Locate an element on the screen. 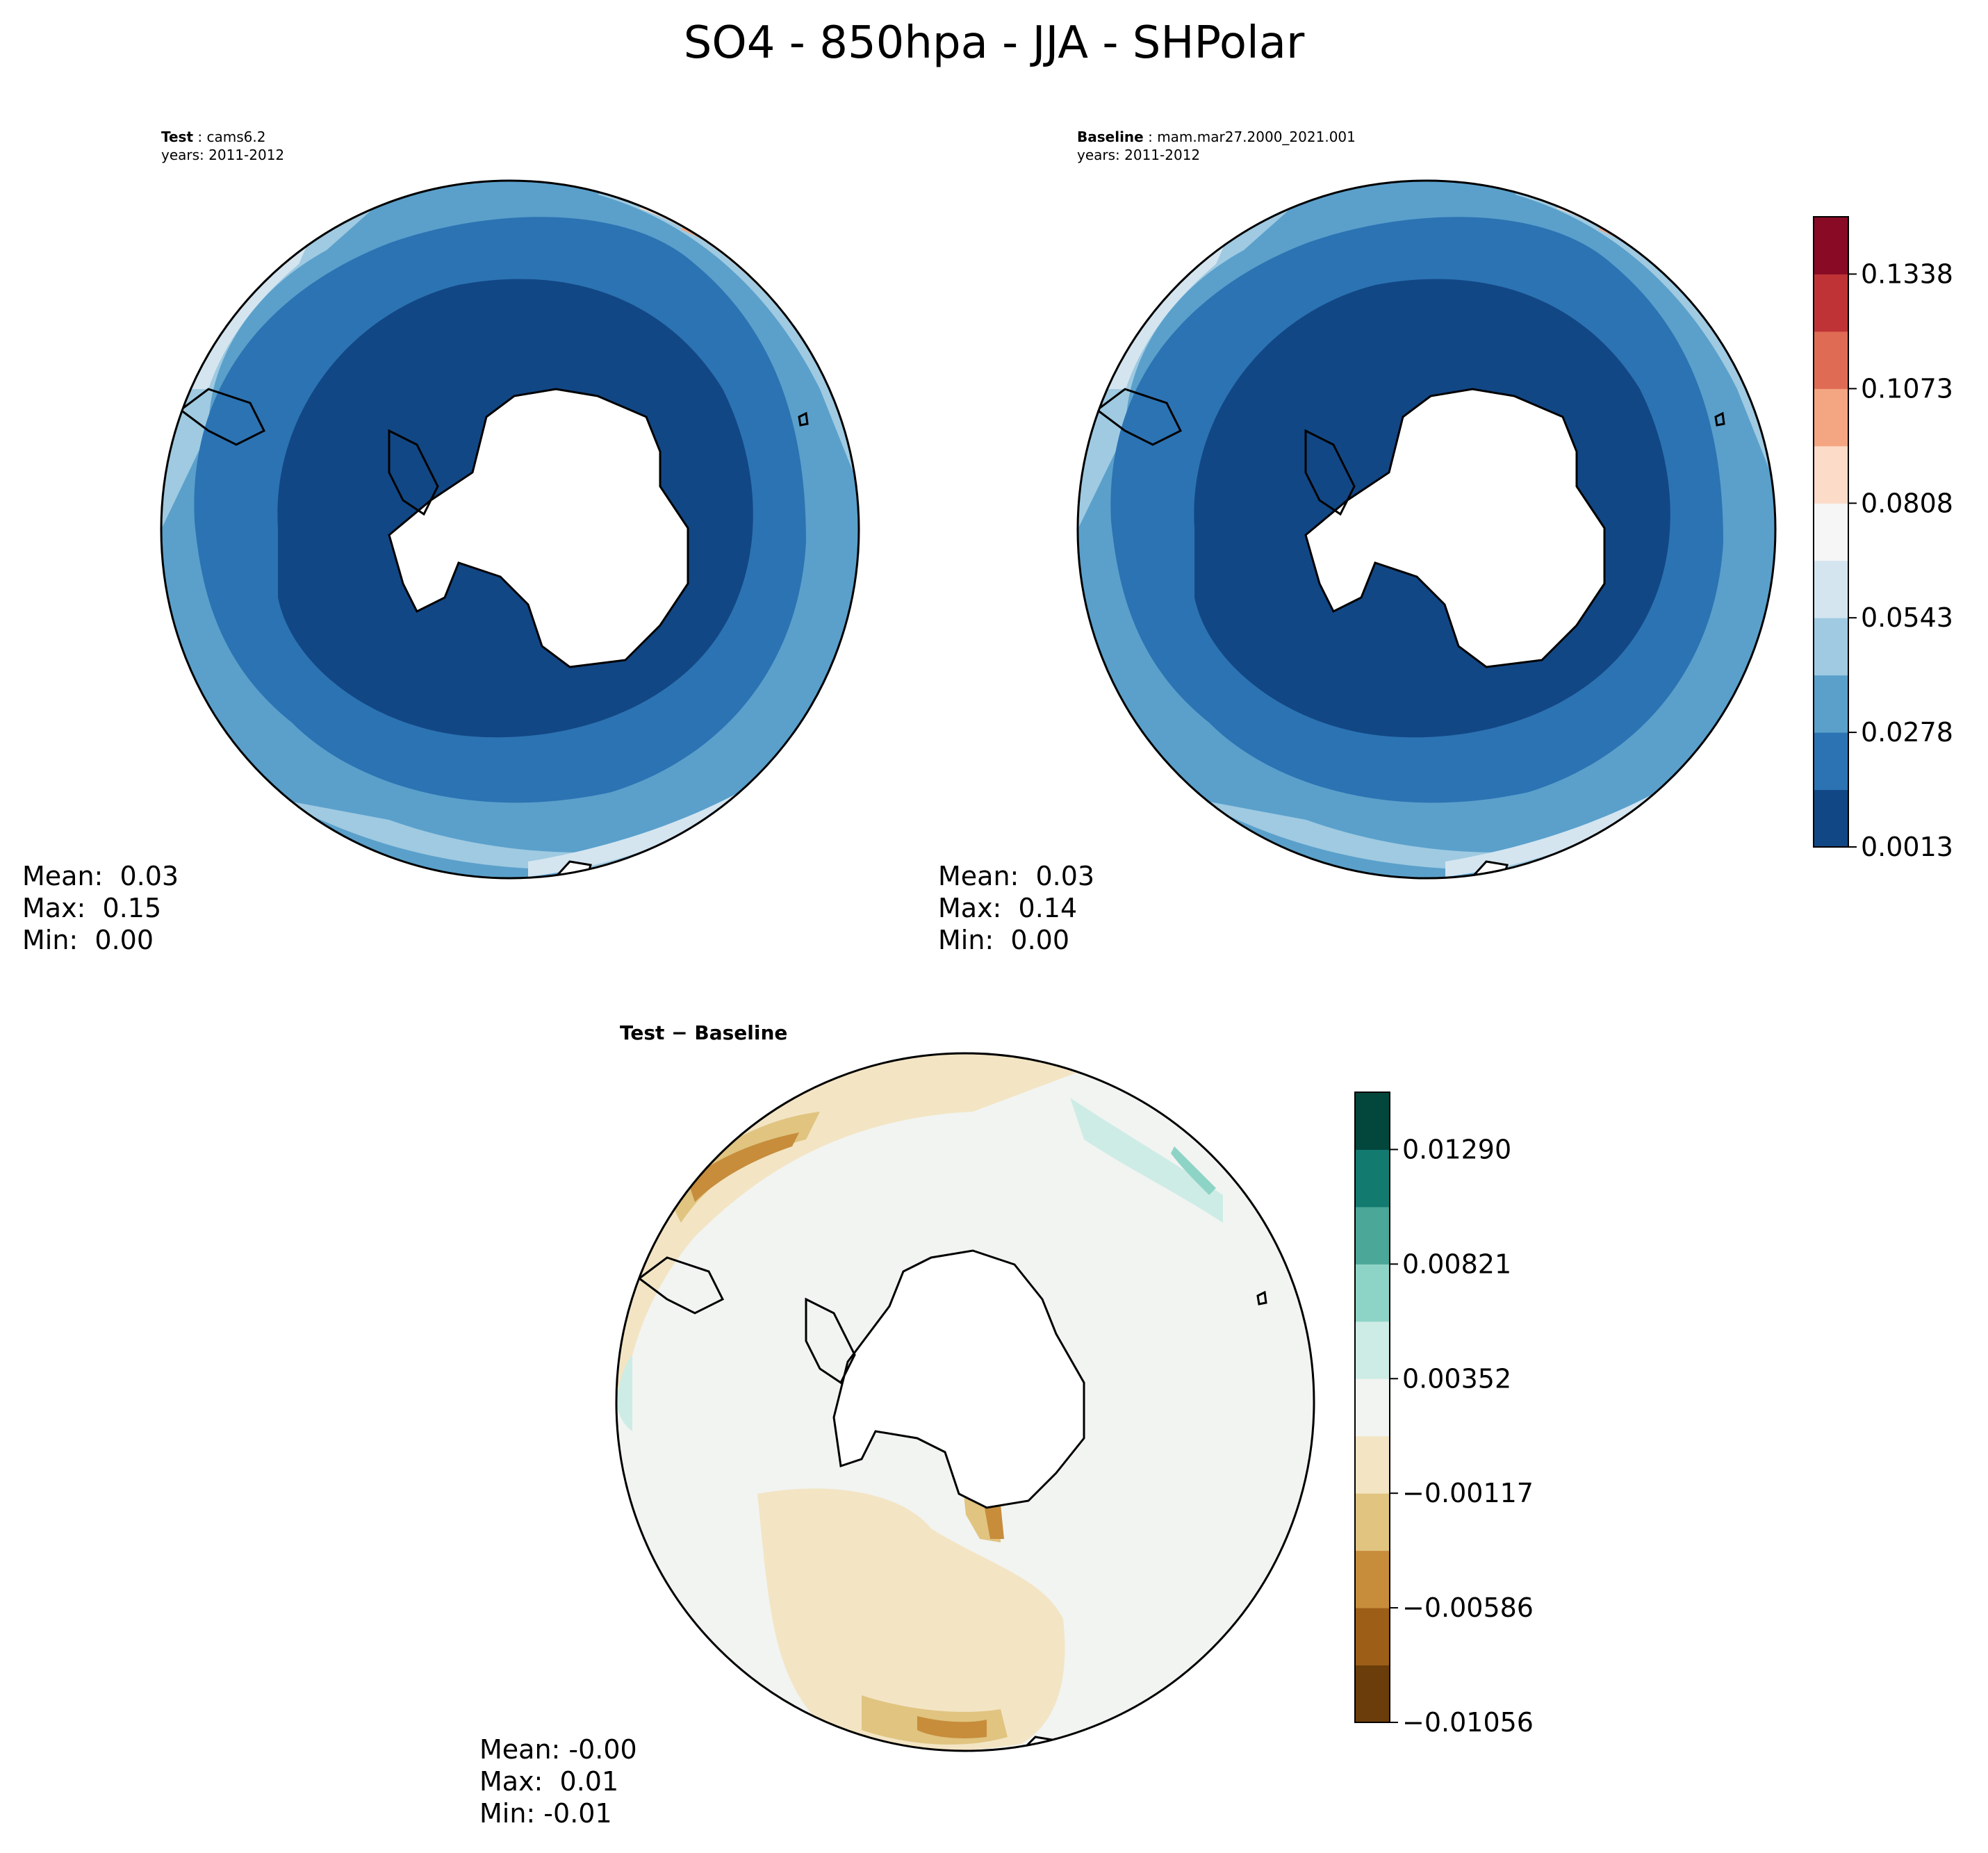 Image resolution: width=1988 pixels, height=1853 pixels. test-mean: Mean: 0.03 is located at coordinates (100, 876).